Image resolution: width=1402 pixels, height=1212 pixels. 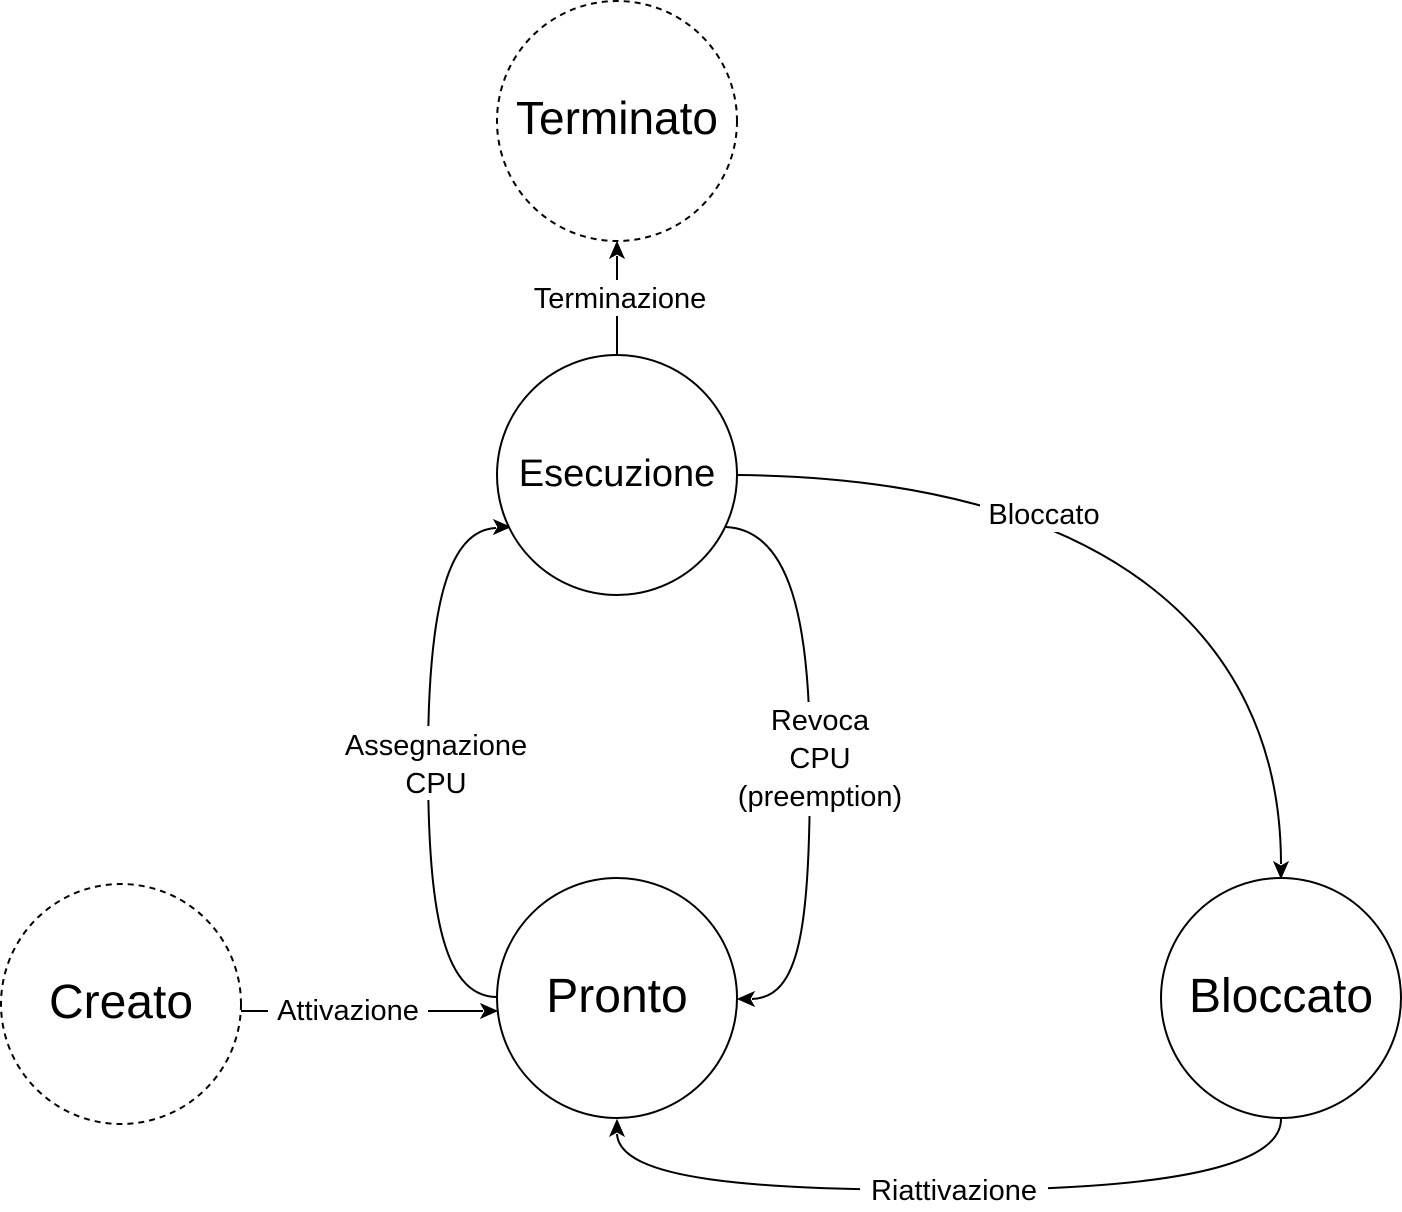 What do you see at coordinates (819, 759) in the screenshot?
I see `label-revoca-cpu: CPU` at bounding box center [819, 759].